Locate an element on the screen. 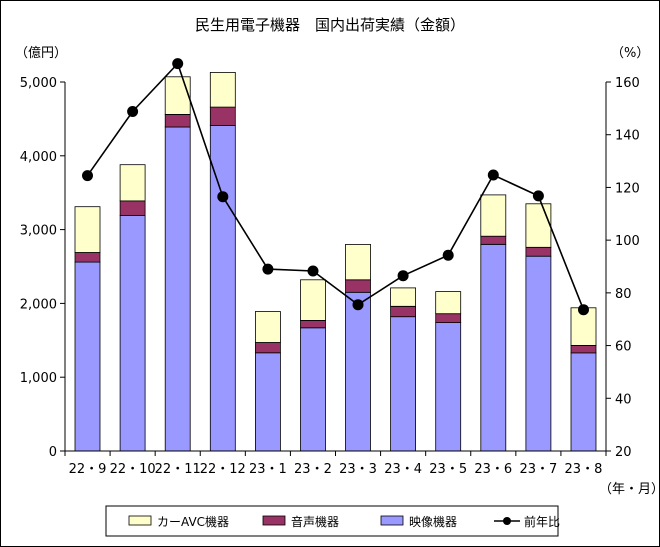  right-axis-ticks: 20 40 60 80 100 120 140 160 is located at coordinates (623, 268).